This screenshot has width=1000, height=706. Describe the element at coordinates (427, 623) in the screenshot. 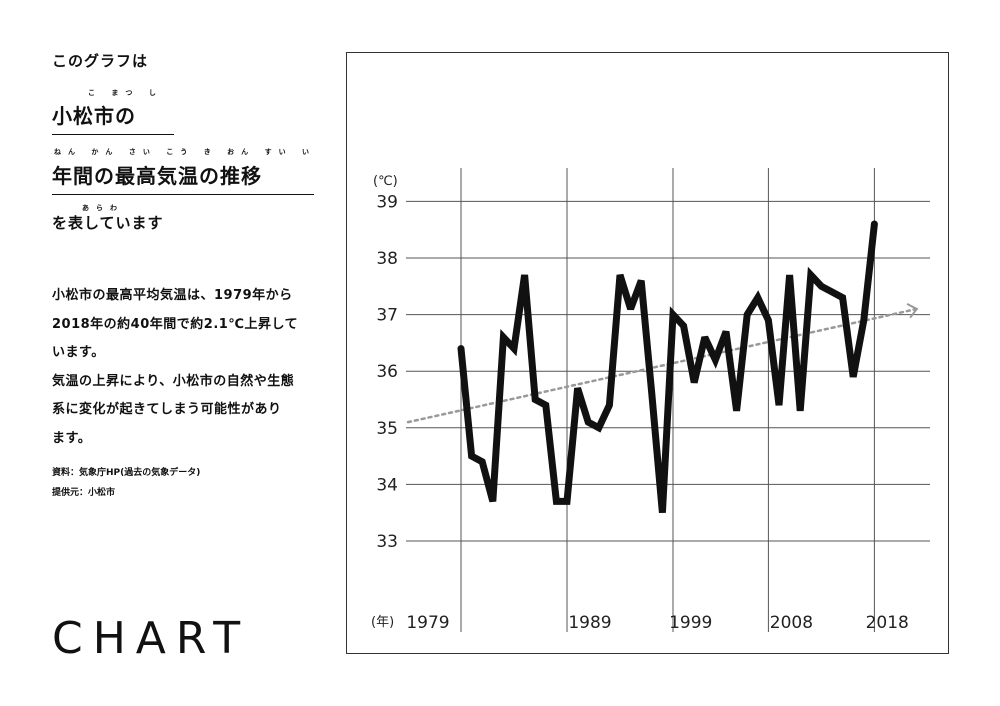

I see `x-tick-label: 1979` at that location.